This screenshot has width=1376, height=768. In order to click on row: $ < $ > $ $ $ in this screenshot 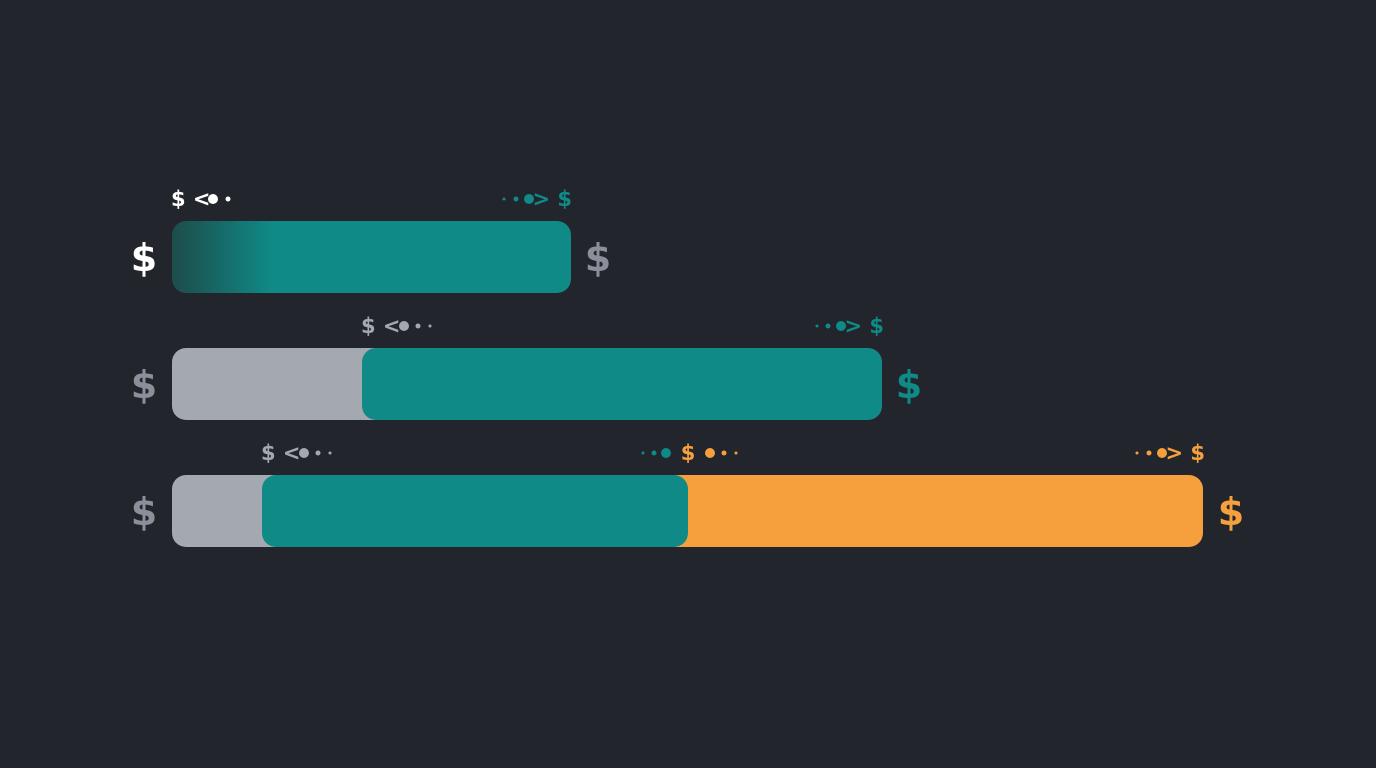, I will do `click(687, 494)`.